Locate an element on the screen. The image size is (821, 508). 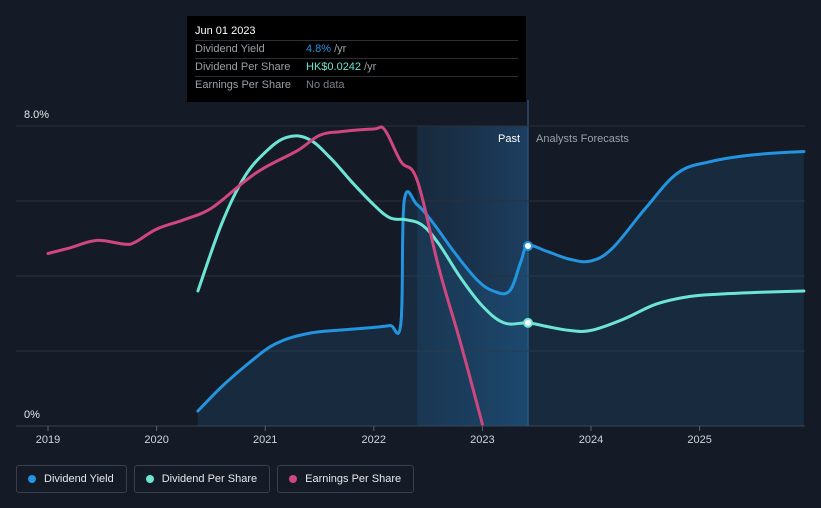
legend-item-dividend-yield: Dividend Yield is located at coordinates (71, 479).